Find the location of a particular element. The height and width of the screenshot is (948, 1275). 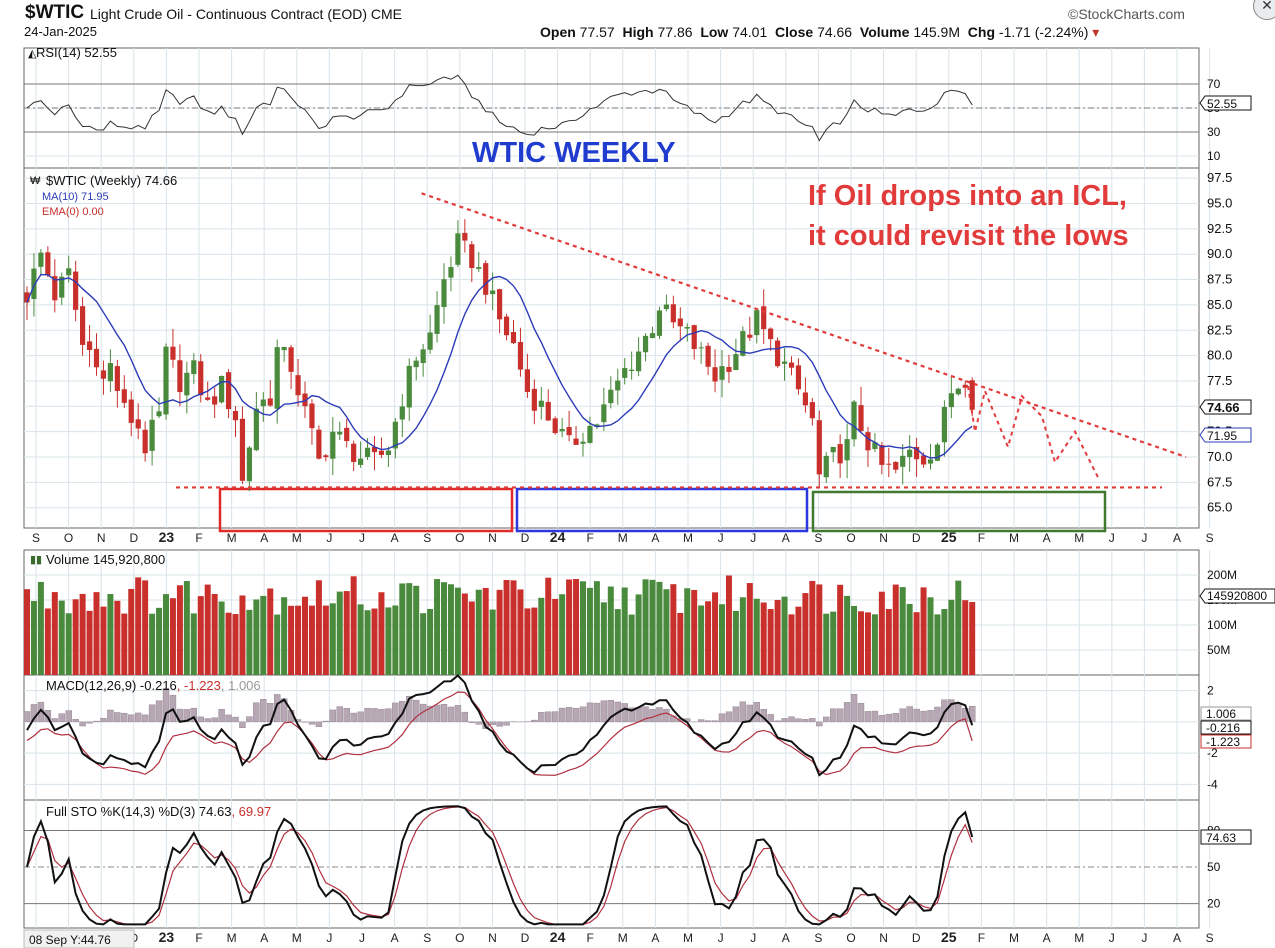

price-tag: 74.66 is located at coordinates (1225, 407).